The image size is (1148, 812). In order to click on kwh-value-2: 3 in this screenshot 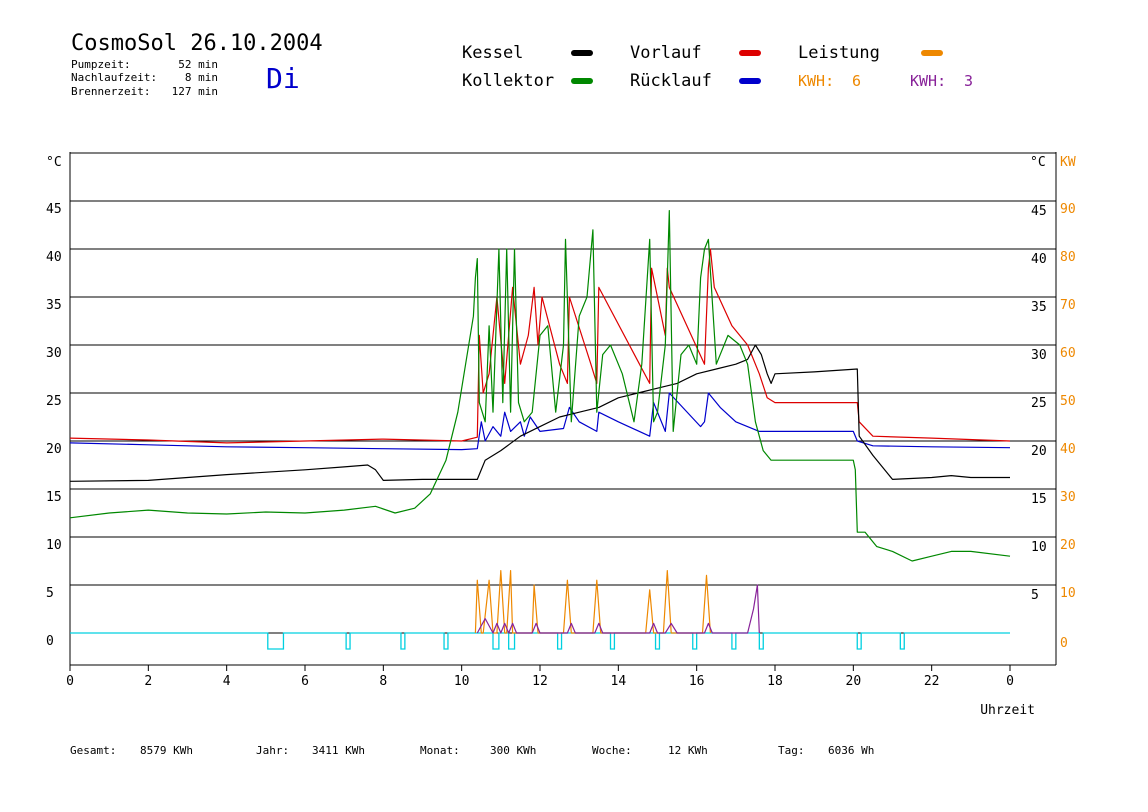, I will do `click(968, 81)`.